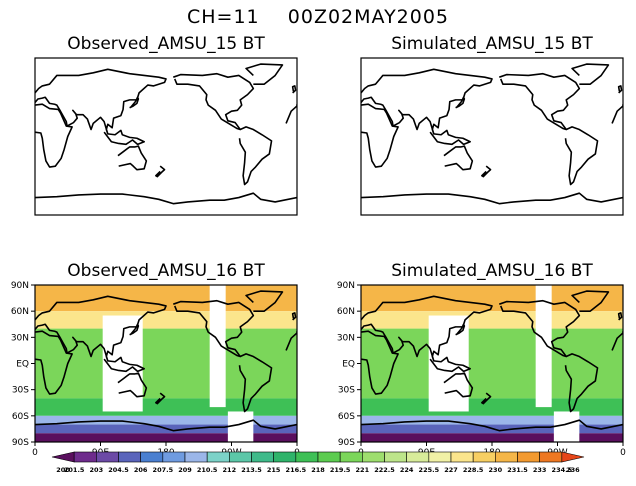 The image size is (636, 486). What do you see at coordinates (166, 44) in the screenshot?
I see `panel-title-observed-15: Observed_AMSU_15 BT` at bounding box center [166, 44].